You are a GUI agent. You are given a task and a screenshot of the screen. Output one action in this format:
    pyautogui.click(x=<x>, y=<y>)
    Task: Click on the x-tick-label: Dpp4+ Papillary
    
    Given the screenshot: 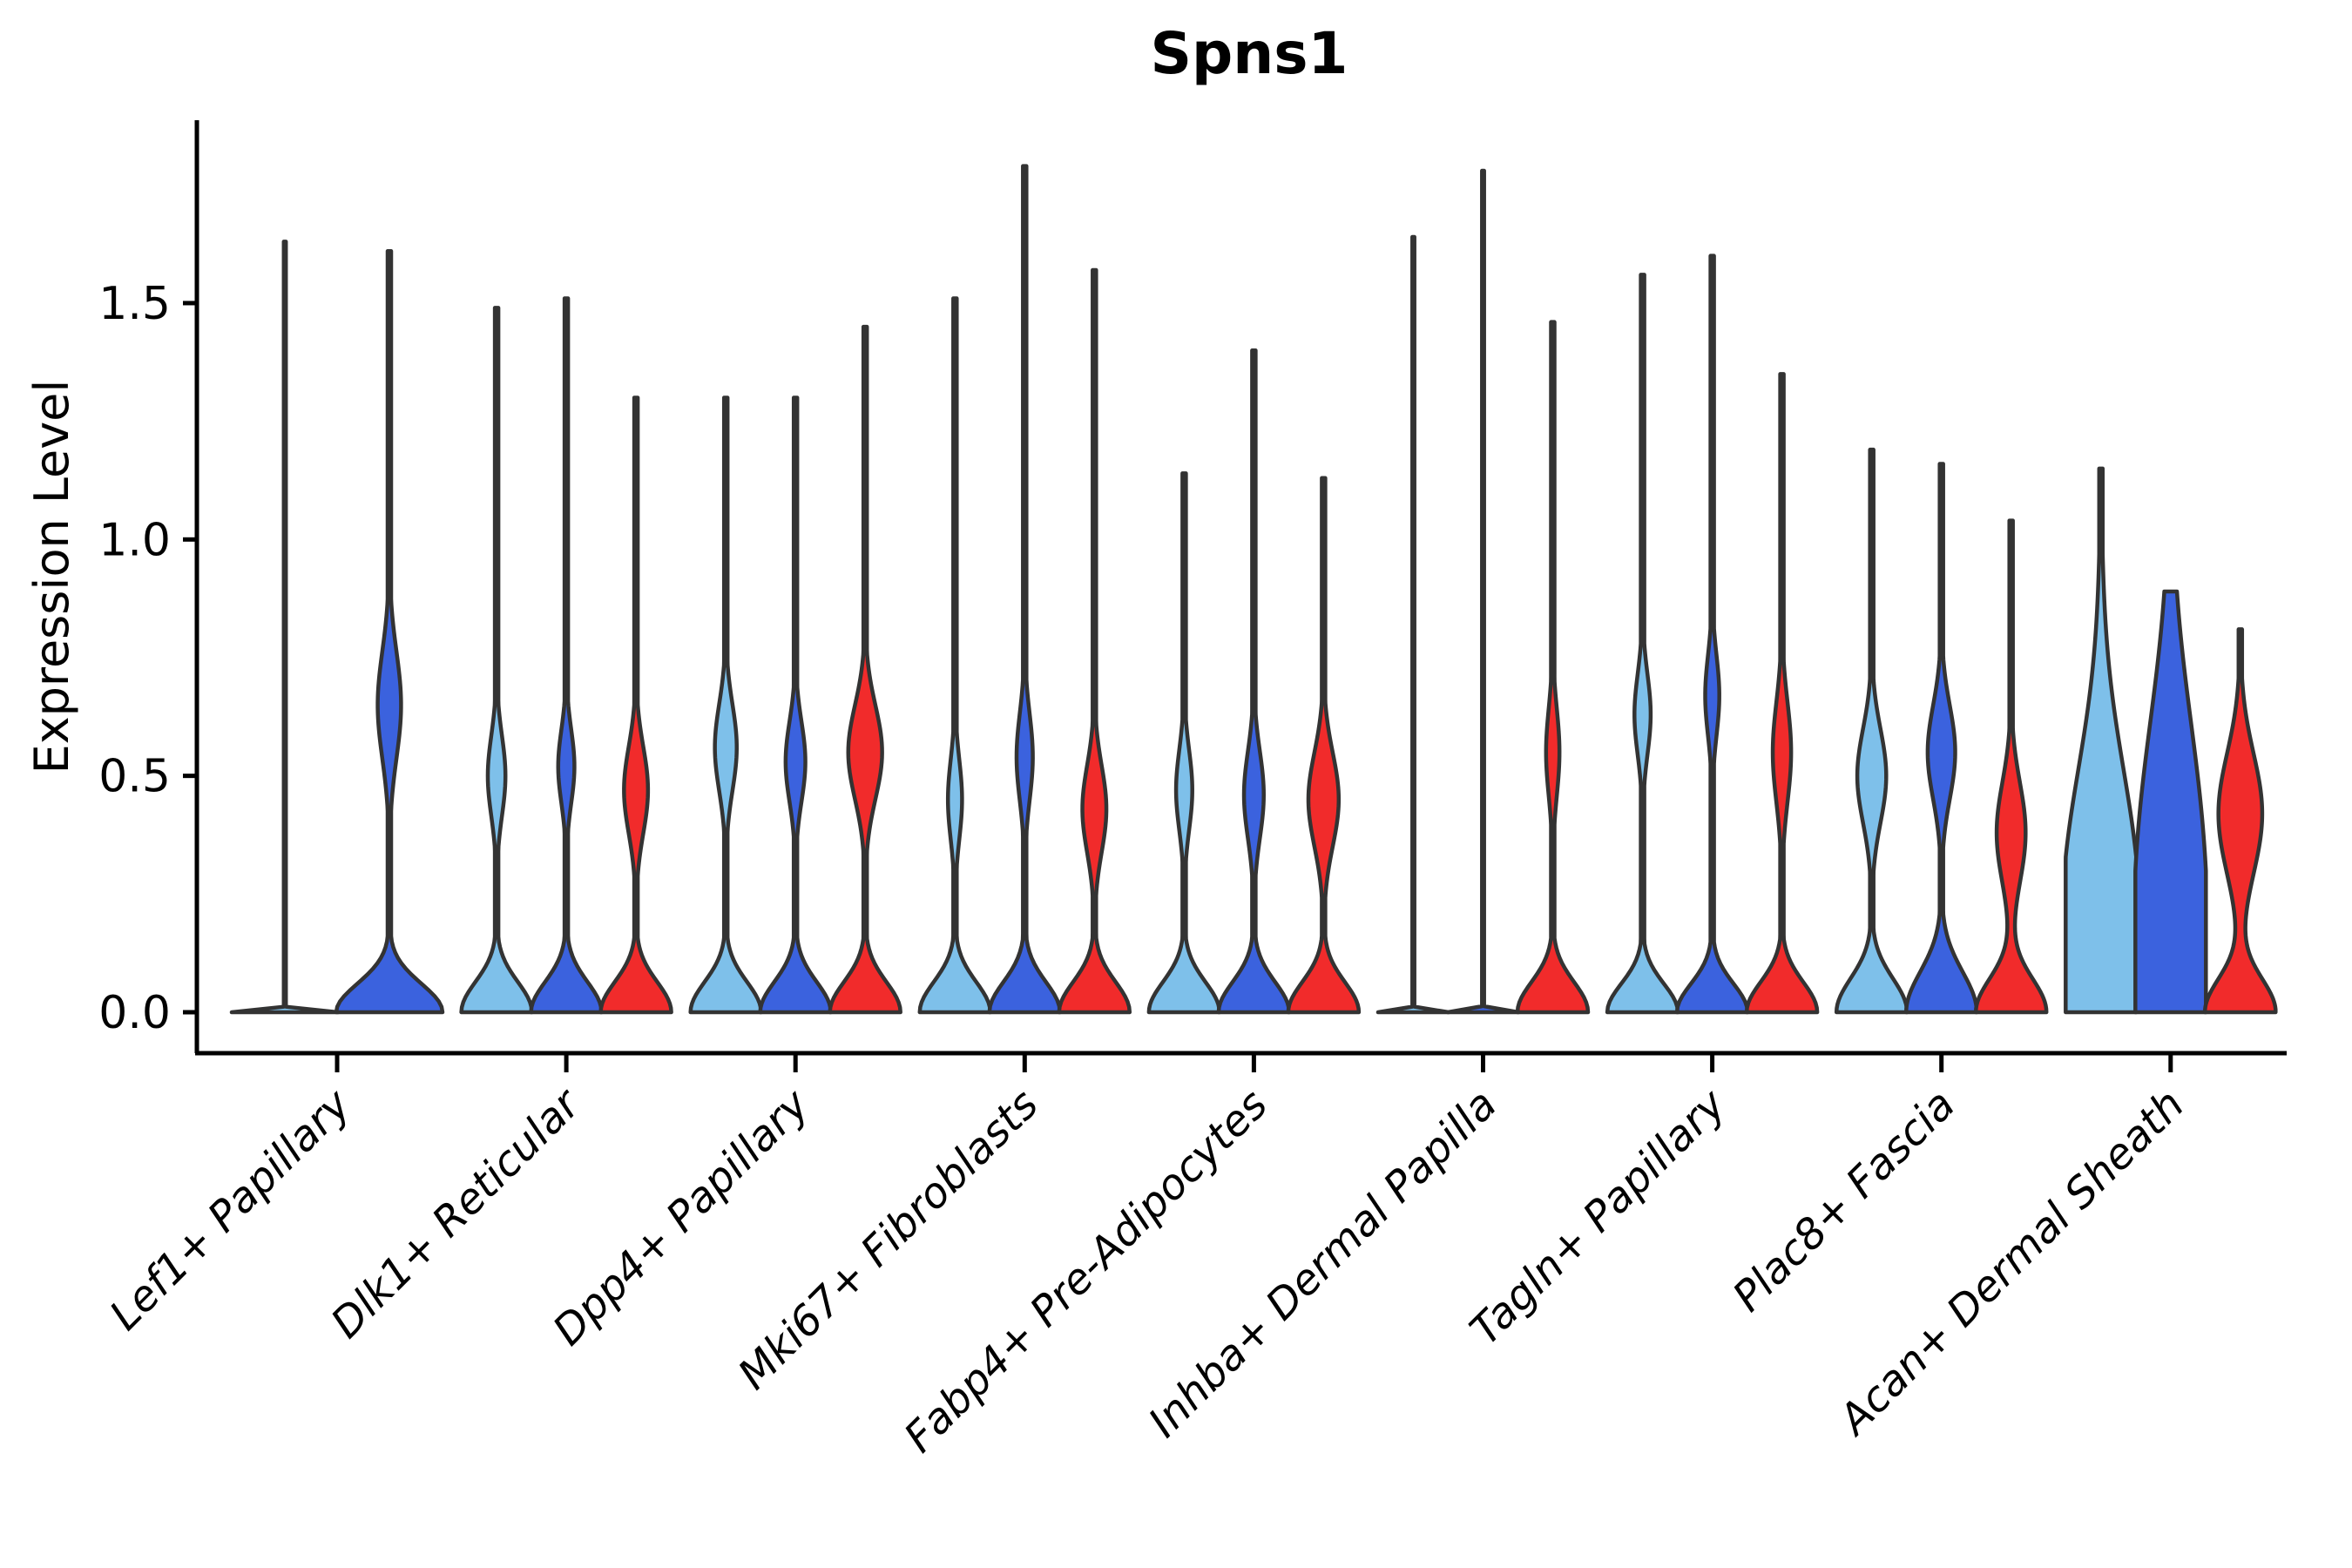 What is the action you would take?
    pyautogui.click(x=682, y=1217)
    